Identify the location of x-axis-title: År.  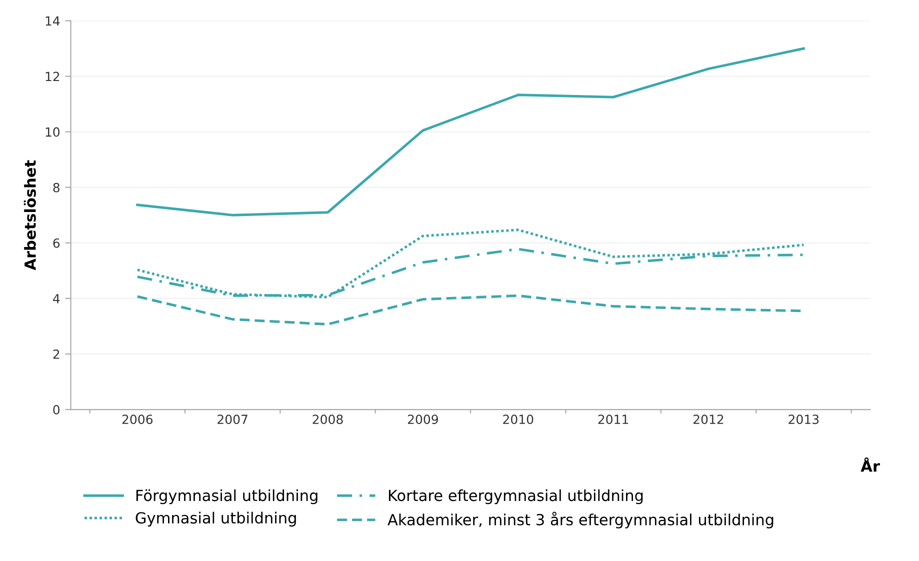
(870, 464).